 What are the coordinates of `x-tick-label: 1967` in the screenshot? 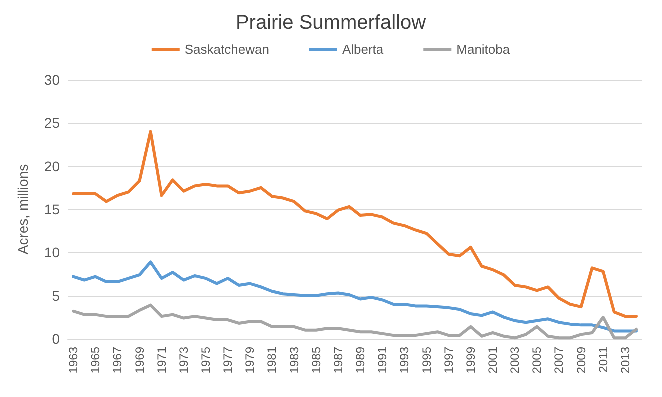 It's located at (117, 360).